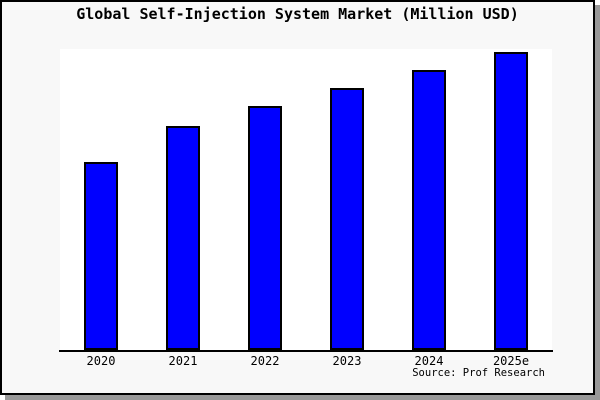 This screenshot has height=400, width=600. What do you see at coordinates (511, 361) in the screenshot?
I see `x-tick-label-2025e: 2025e` at bounding box center [511, 361].